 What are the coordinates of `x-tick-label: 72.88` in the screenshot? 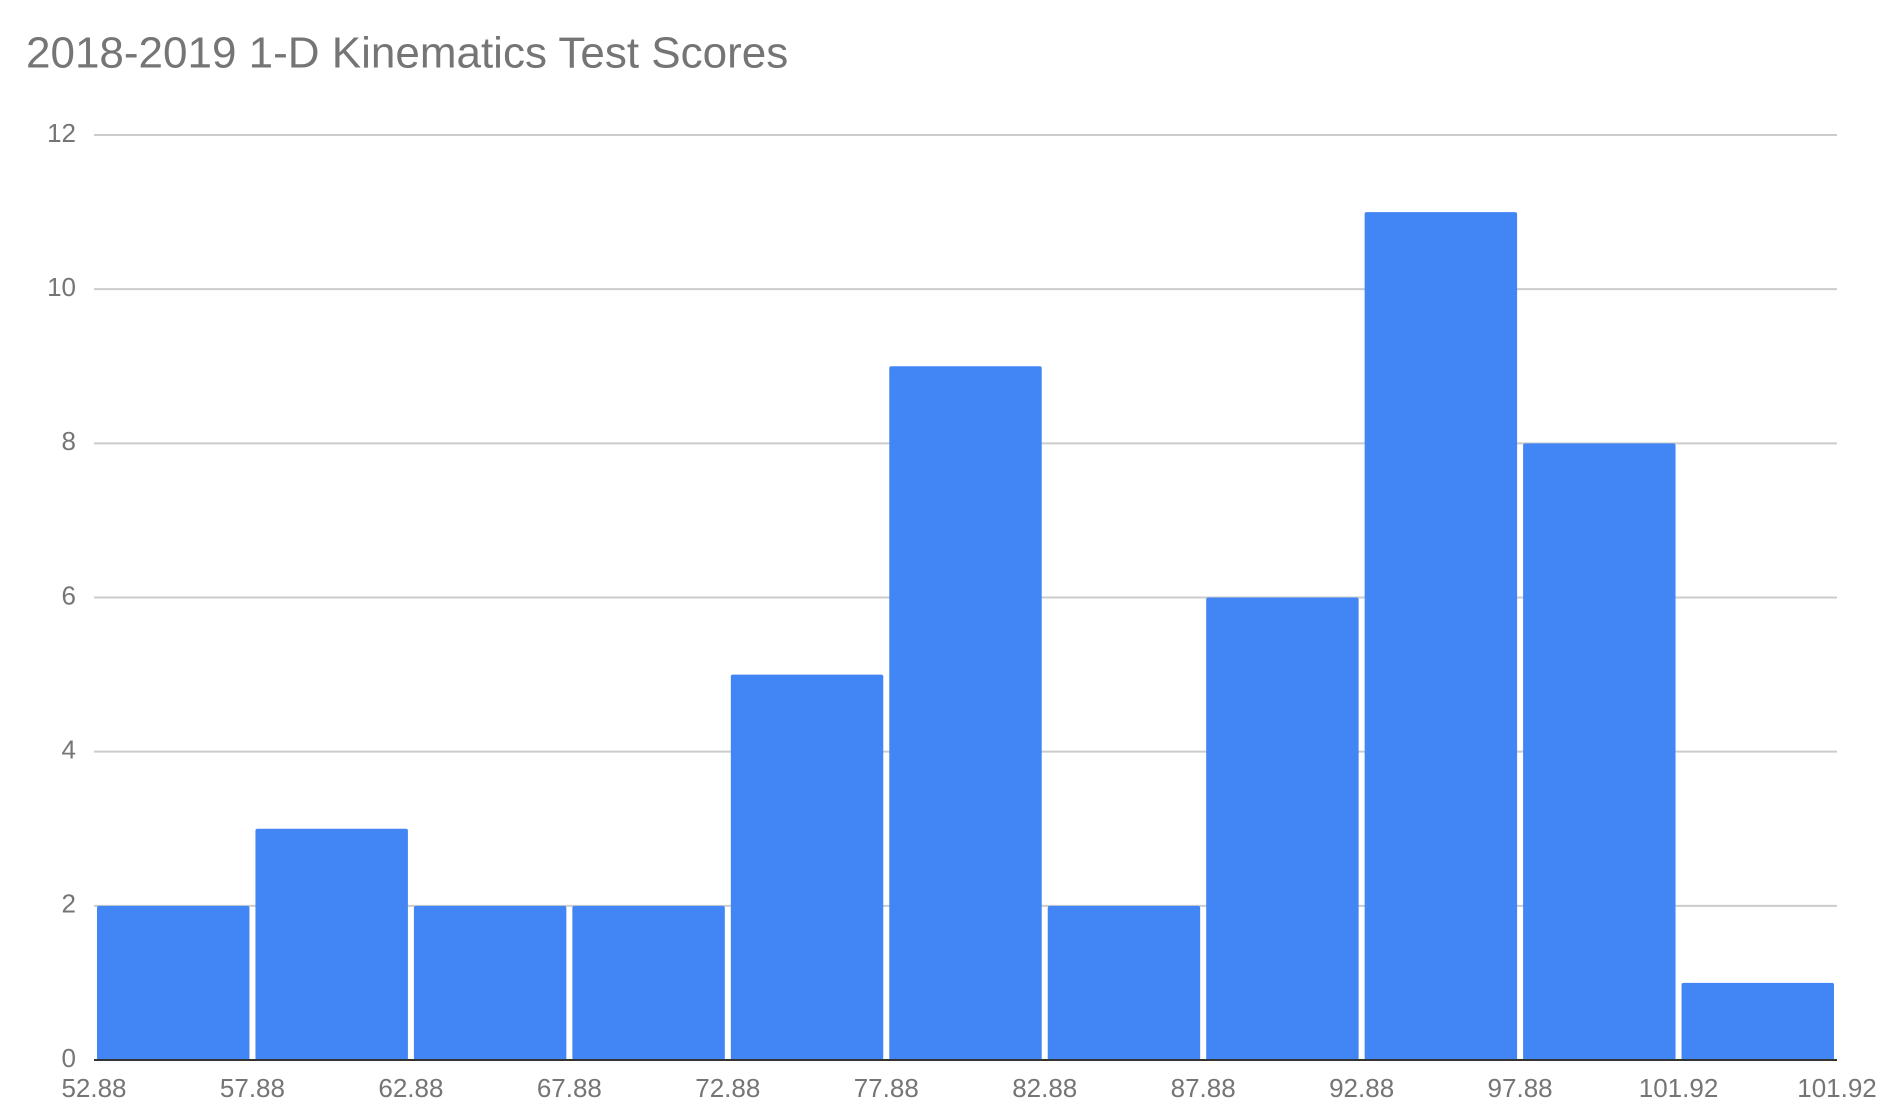 It's located at (727, 1088).